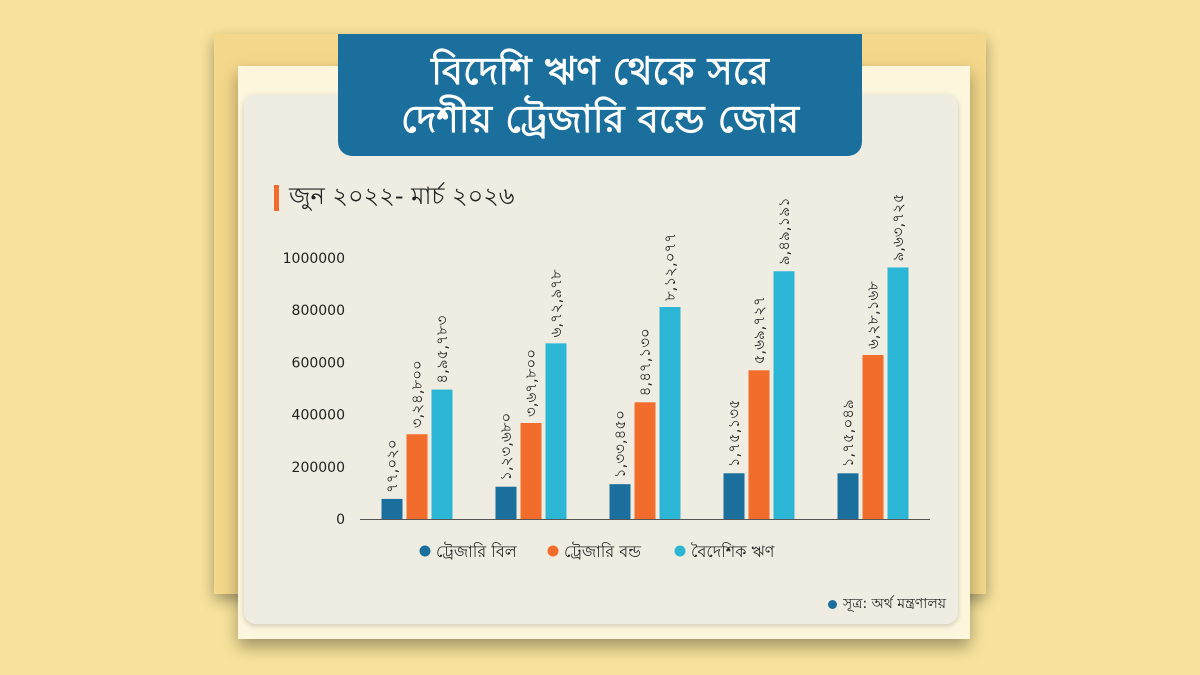 The width and height of the screenshot is (1200, 675). I want to click on y-tick-label: 600000, so click(318, 363).